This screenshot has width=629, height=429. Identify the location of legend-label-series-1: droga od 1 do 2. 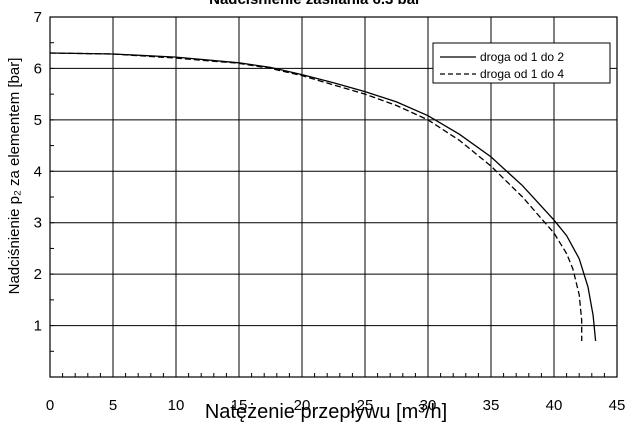
(522, 57).